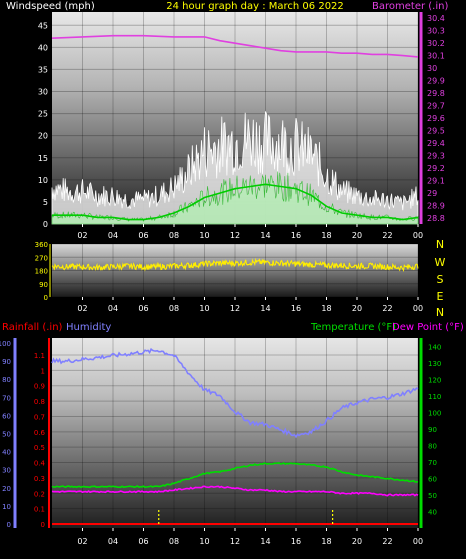 The height and width of the screenshot is (559, 466). I want to click on compass-letter-s: S, so click(440, 279).